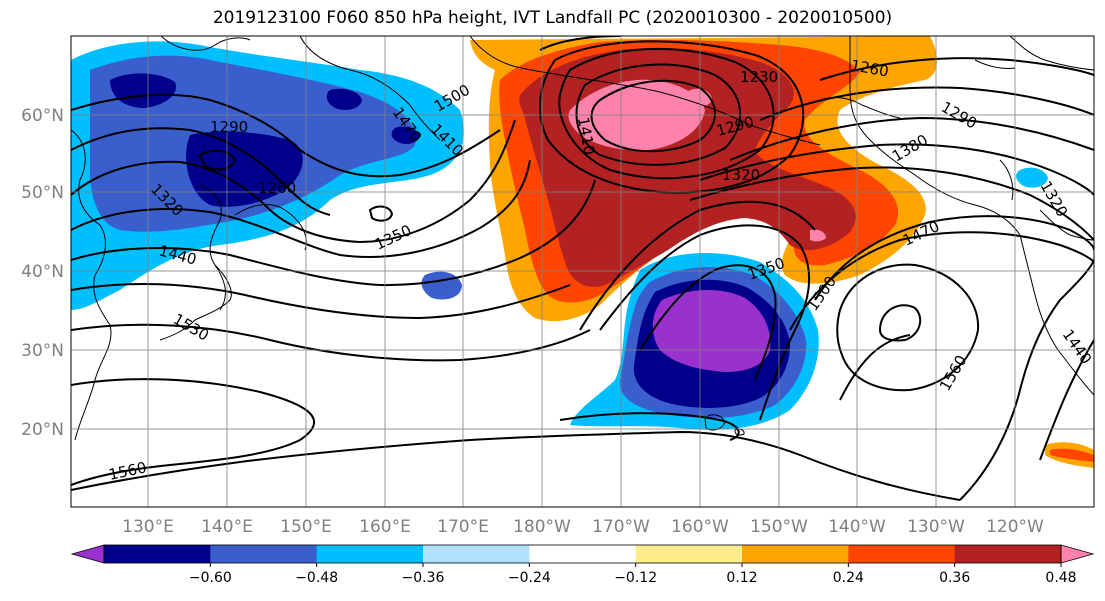  Describe the element at coordinates (694, 341) in the screenshot. I see `negative-anomaly-pacific` at that location.